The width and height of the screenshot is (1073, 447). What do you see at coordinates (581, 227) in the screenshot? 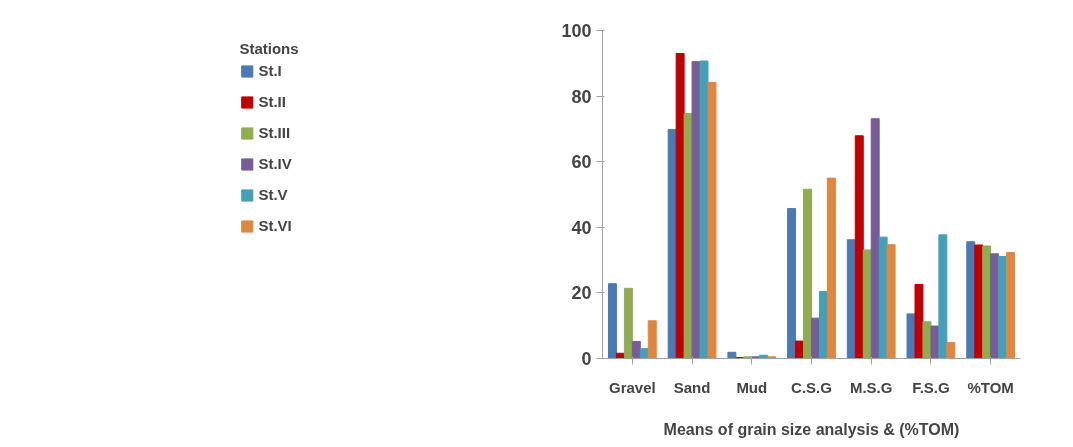
I see `y-tick-label: 40` at bounding box center [581, 227].